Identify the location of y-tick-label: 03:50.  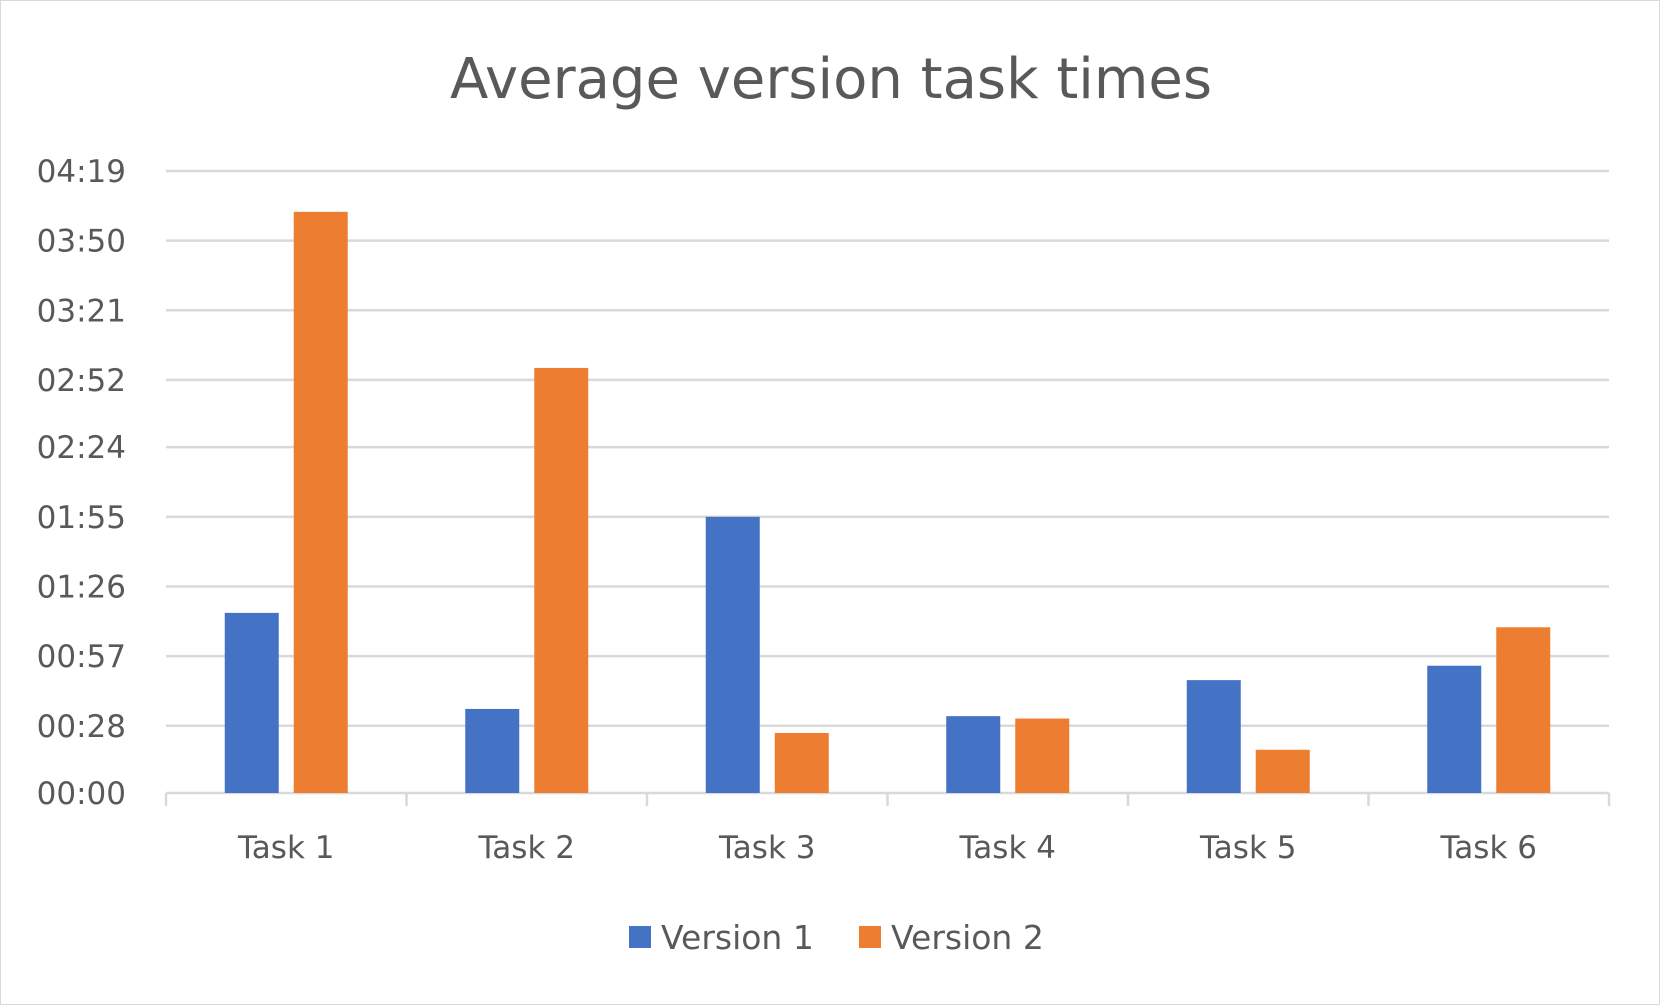
(81, 242).